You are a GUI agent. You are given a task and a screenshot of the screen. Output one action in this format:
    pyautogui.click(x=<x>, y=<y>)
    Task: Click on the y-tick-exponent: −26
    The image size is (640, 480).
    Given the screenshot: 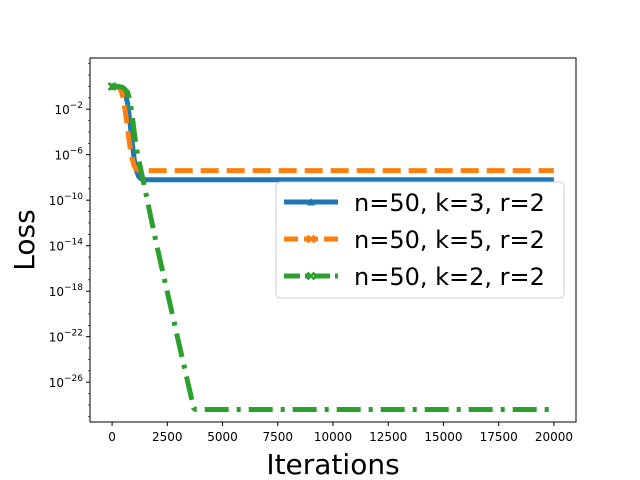 What is the action you would take?
    pyautogui.click(x=73, y=379)
    